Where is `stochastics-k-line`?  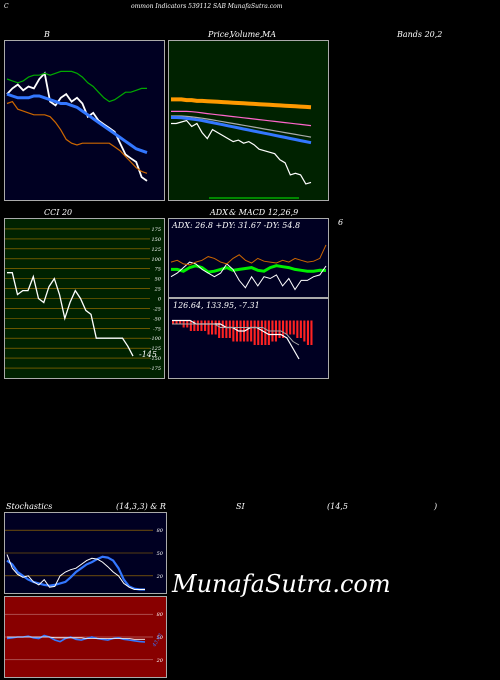 stochastics-k-line is located at coordinates (75, 573).